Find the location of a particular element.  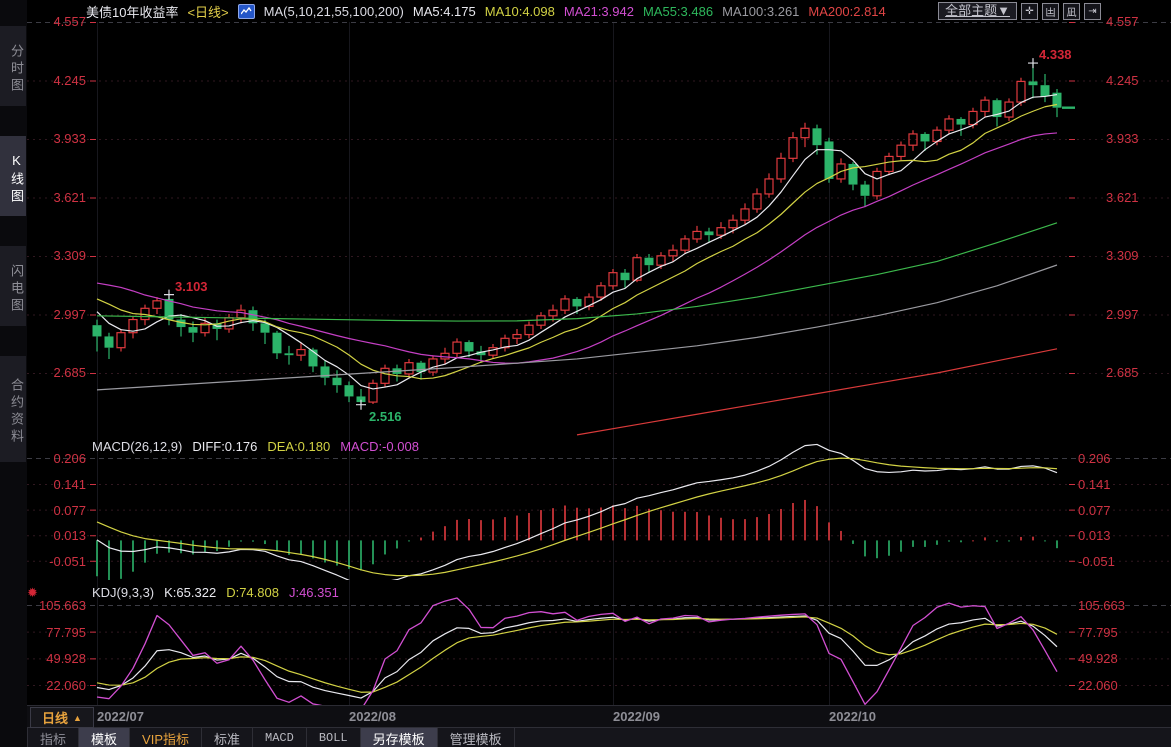

ma55-value: MA55:3.486 is located at coordinates (678, 11).